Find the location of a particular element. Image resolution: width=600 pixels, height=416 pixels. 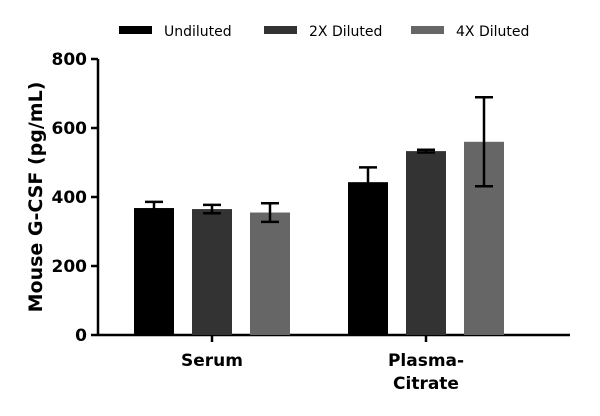

y-tick-label: 400 is located at coordinates (70, 198).